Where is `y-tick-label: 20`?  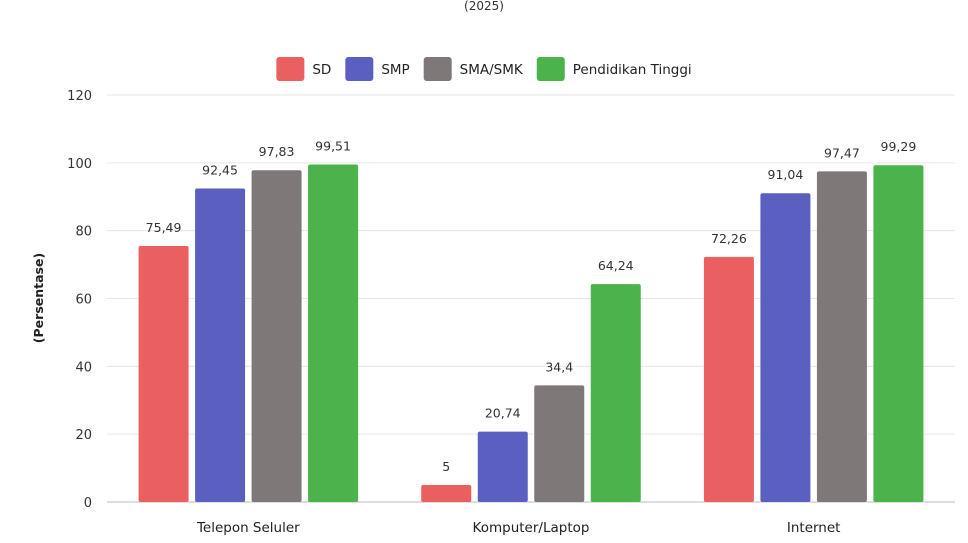
y-tick-label: 20 is located at coordinates (83, 435).